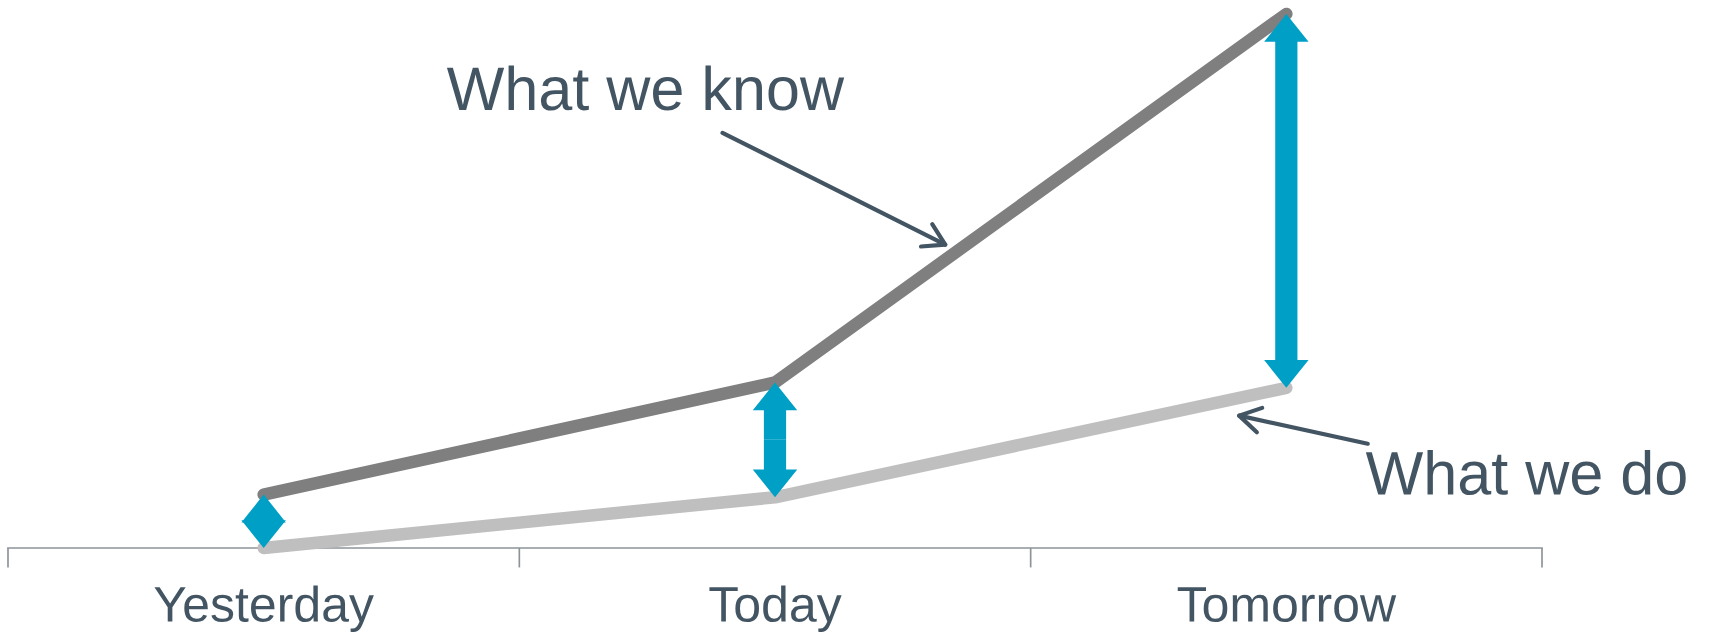 Image resolution: width=1721 pixels, height=632 pixels. Describe the element at coordinates (775, 608) in the screenshot. I see `x-tick-label: Today` at that location.